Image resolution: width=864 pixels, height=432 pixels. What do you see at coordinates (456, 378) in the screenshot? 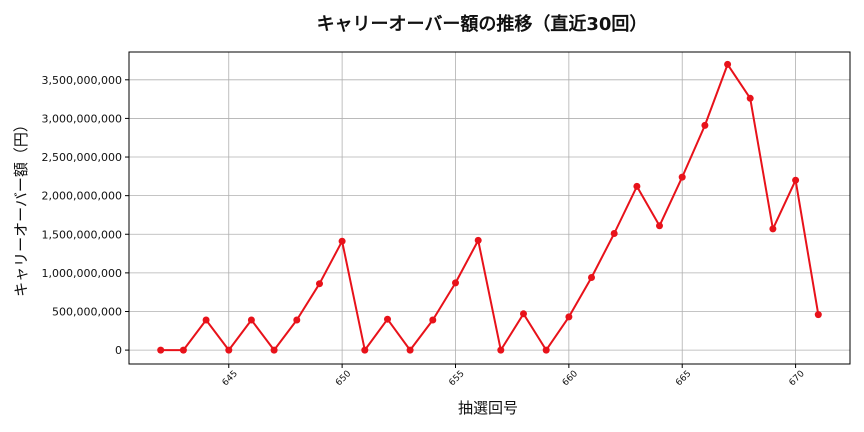
I see `x-tick-label: 655` at bounding box center [456, 378].